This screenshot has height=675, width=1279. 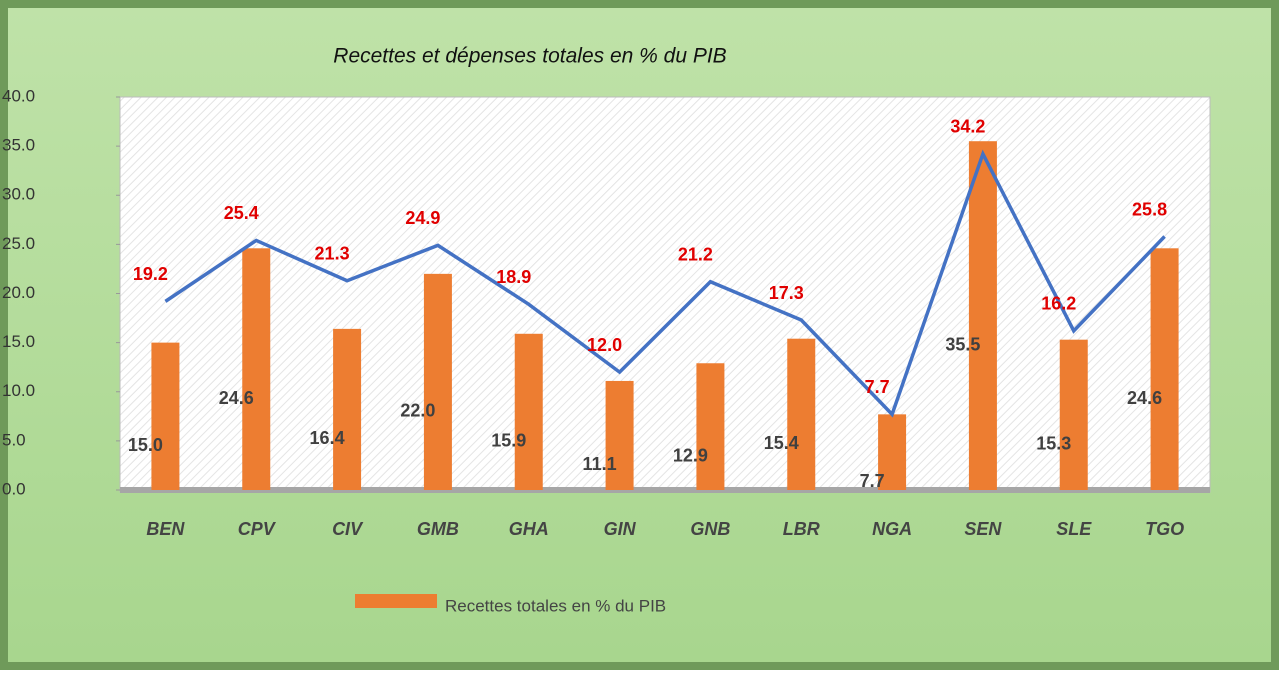 What do you see at coordinates (786, 293) in the screenshot?
I see `line-value-label: 17.3` at bounding box center [786, 293].